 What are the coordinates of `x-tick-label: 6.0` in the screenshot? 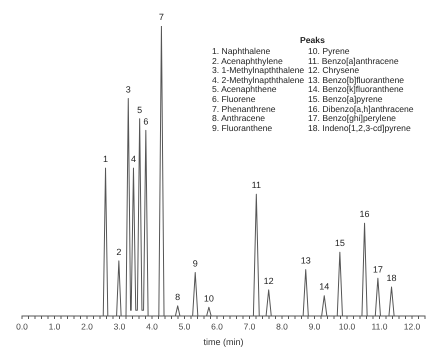 It's located at (217, 326).